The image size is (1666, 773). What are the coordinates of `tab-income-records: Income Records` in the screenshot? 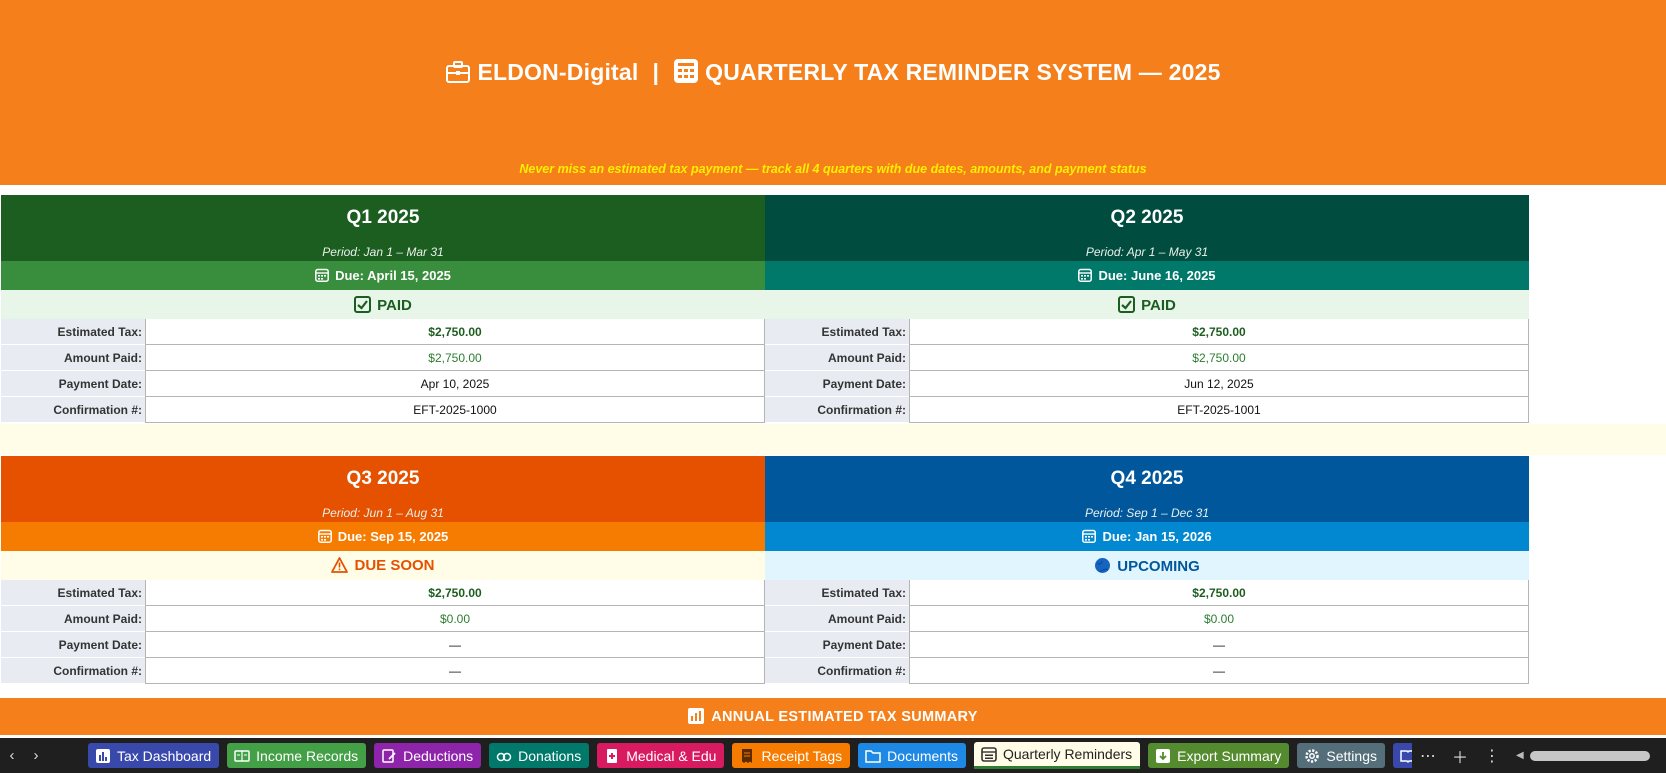 It's located at (297, 755).